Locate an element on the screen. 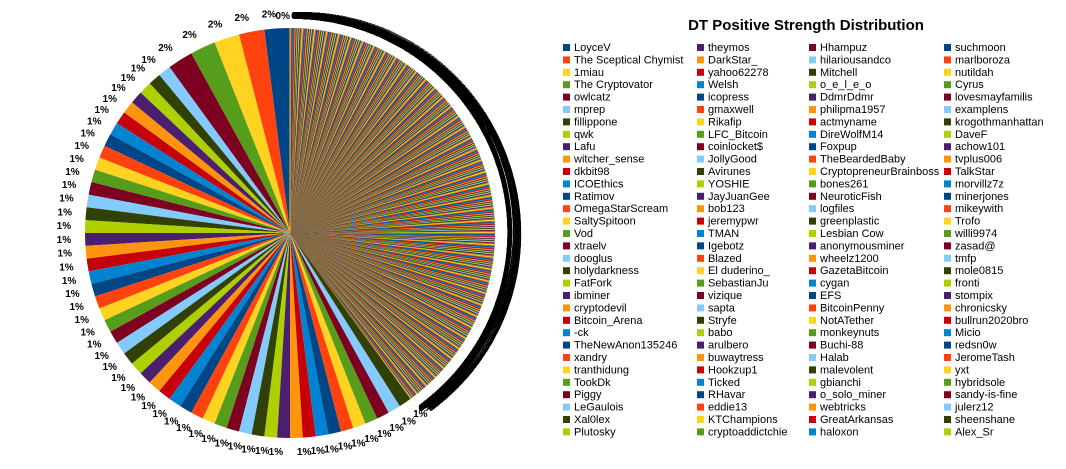 The width and height of the screenshot is (1066, 469). legend-entry: TheBeardedBaby is located at coordinates (863, 160).